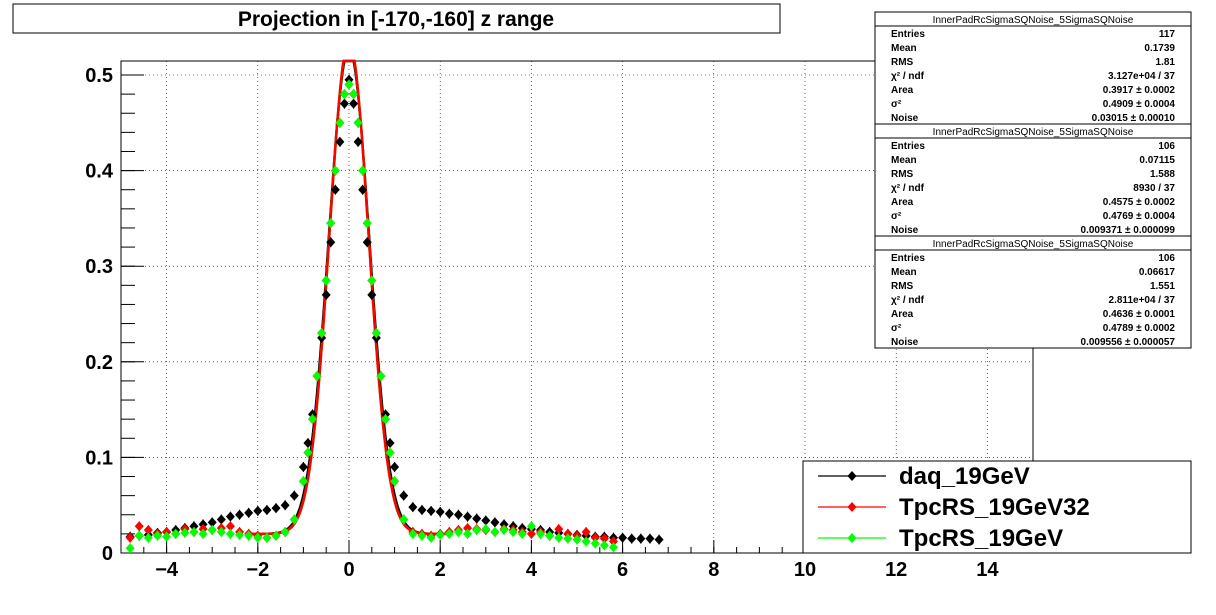  Describe the element at coordinates (987, 570) in the screenshot. I see `x-tick-label: 14` at that location.